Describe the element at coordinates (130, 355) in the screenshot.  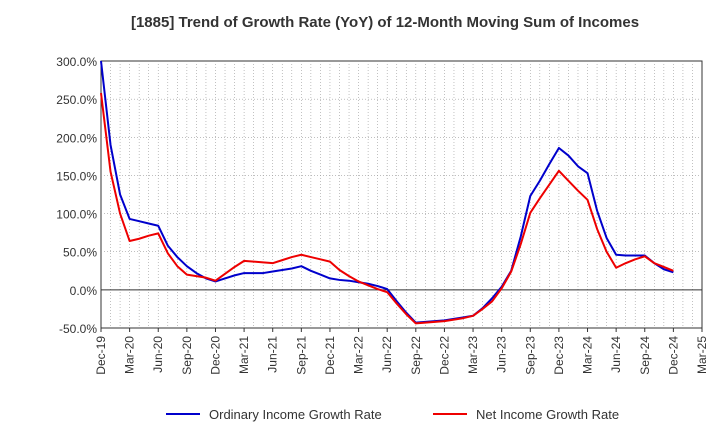
I see `x-tick-label: Mar-20` at that location.